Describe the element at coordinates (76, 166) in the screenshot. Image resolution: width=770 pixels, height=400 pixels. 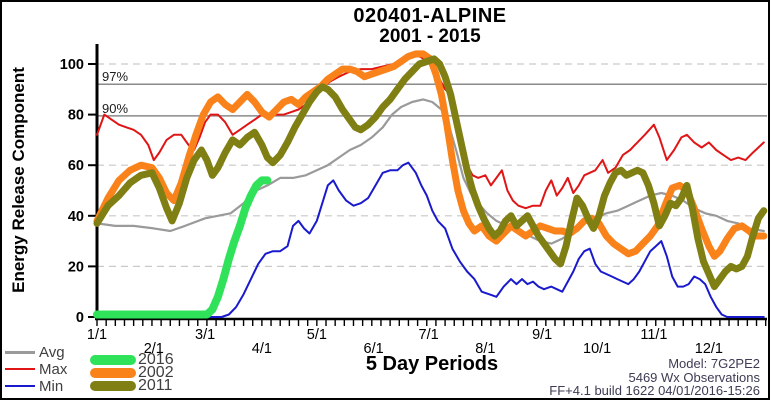
I see `y-tick-label: 60` at that location.